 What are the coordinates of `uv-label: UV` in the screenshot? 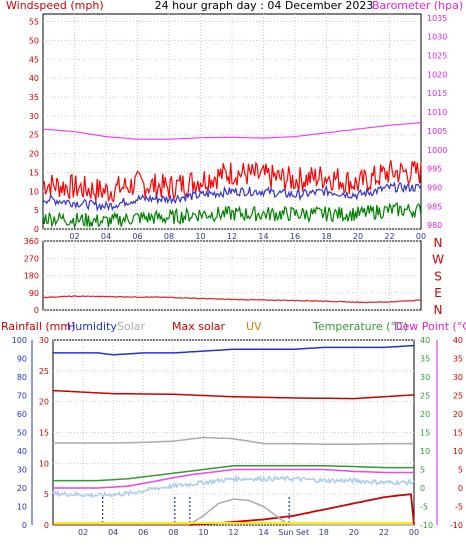 It's located at (254, 326).